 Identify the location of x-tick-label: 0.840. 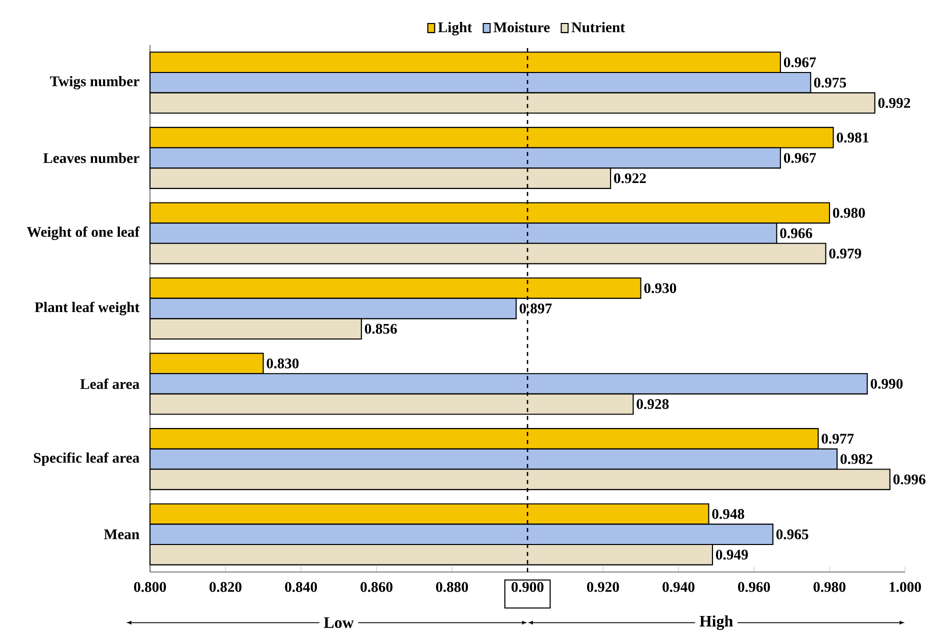
(301, 587).